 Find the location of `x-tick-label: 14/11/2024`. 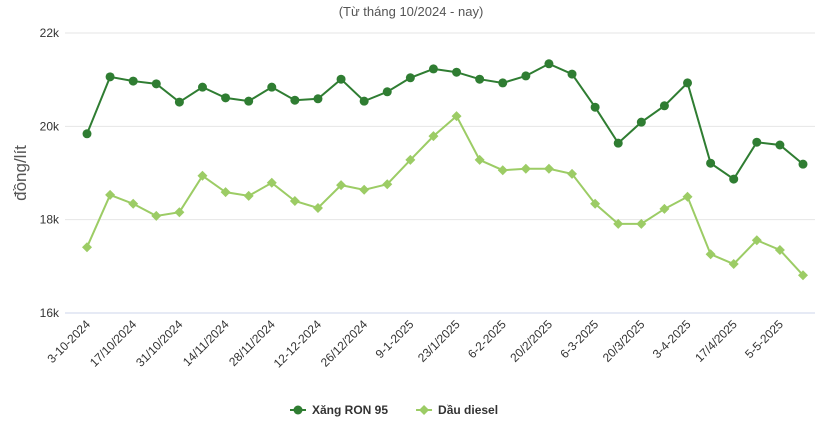

x-tick-label: 14/11/2024 is located at coordinates (206, 343).